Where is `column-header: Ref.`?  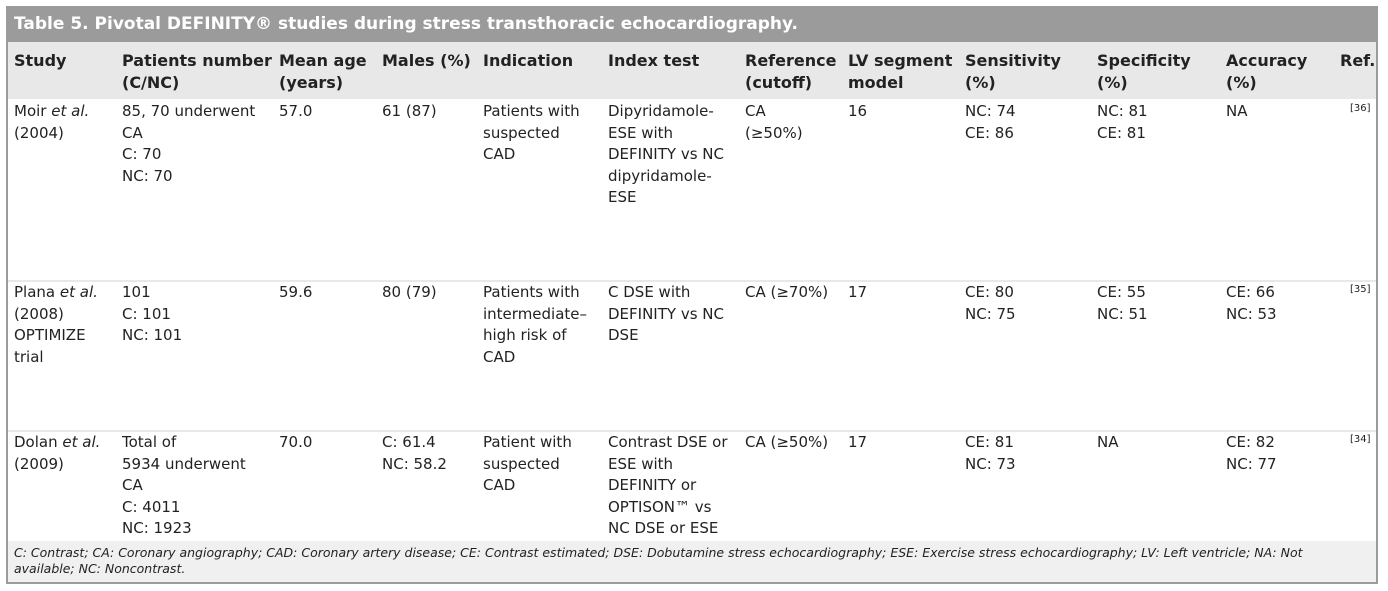
column-header: Ref. is located at coordinates (1357, 61).